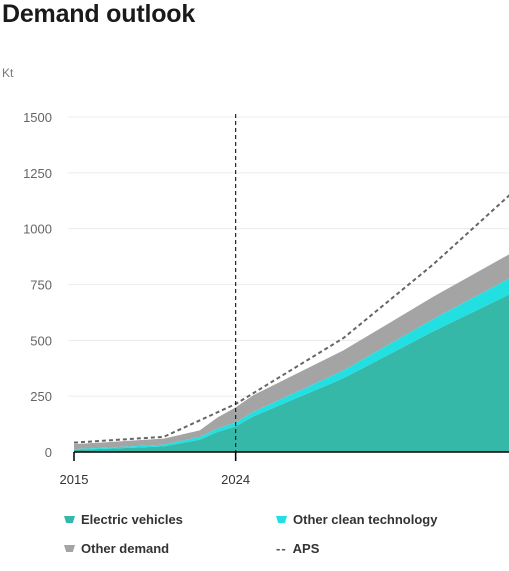  What do you see at coordinates (41, 285) in the screenshot?
I see `y-tick-label: 750` at bounding box center [41, 285].